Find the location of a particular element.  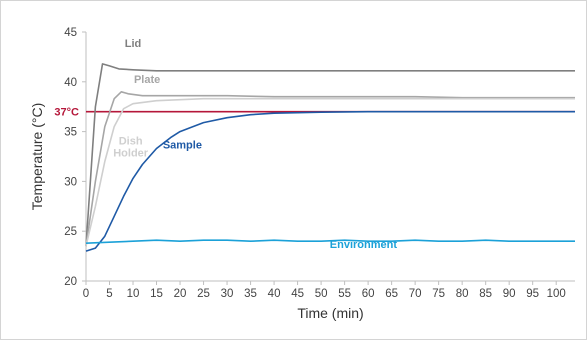

x-tick-label: 55 is located at coordinates (344, 294).